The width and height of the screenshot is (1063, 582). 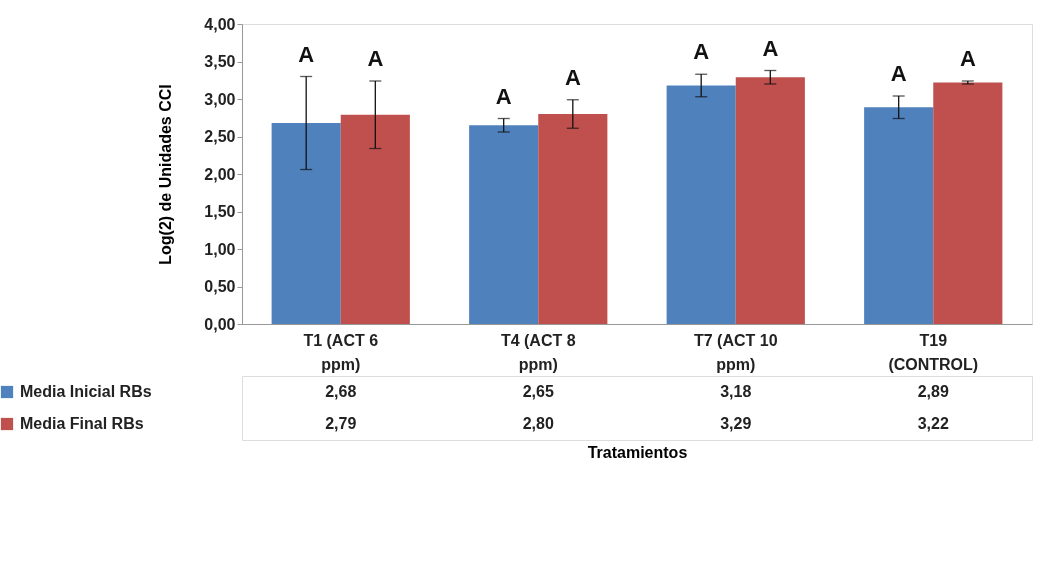 I want to click on data-label: 3,29, so click(x=736, y=423).